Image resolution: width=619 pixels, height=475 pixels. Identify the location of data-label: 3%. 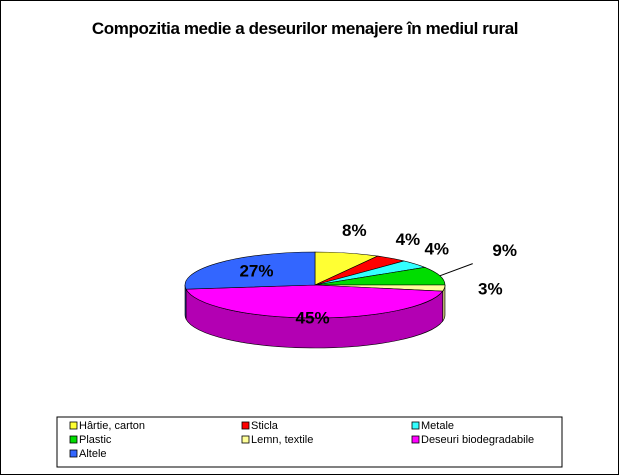
(490, 289).